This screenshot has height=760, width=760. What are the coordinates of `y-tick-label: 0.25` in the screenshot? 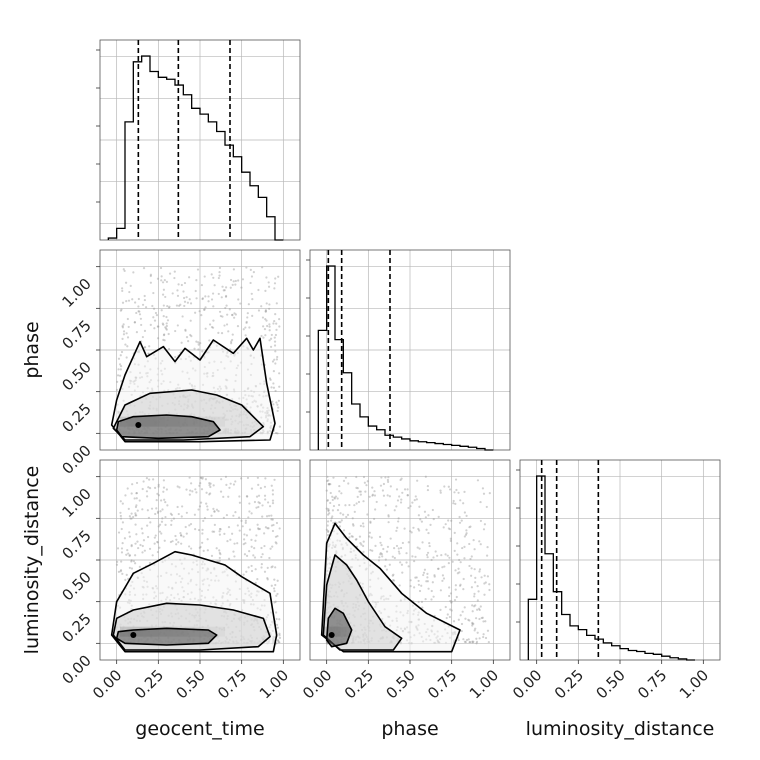 It's located at (76, 628).